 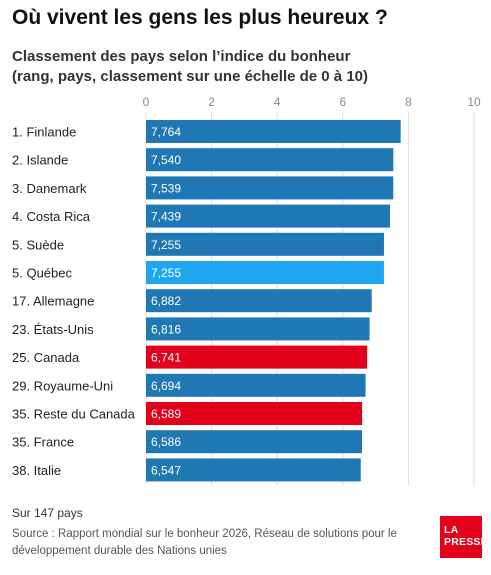 I want to click on x-tick-label: 4, so click(x=277, y=102).